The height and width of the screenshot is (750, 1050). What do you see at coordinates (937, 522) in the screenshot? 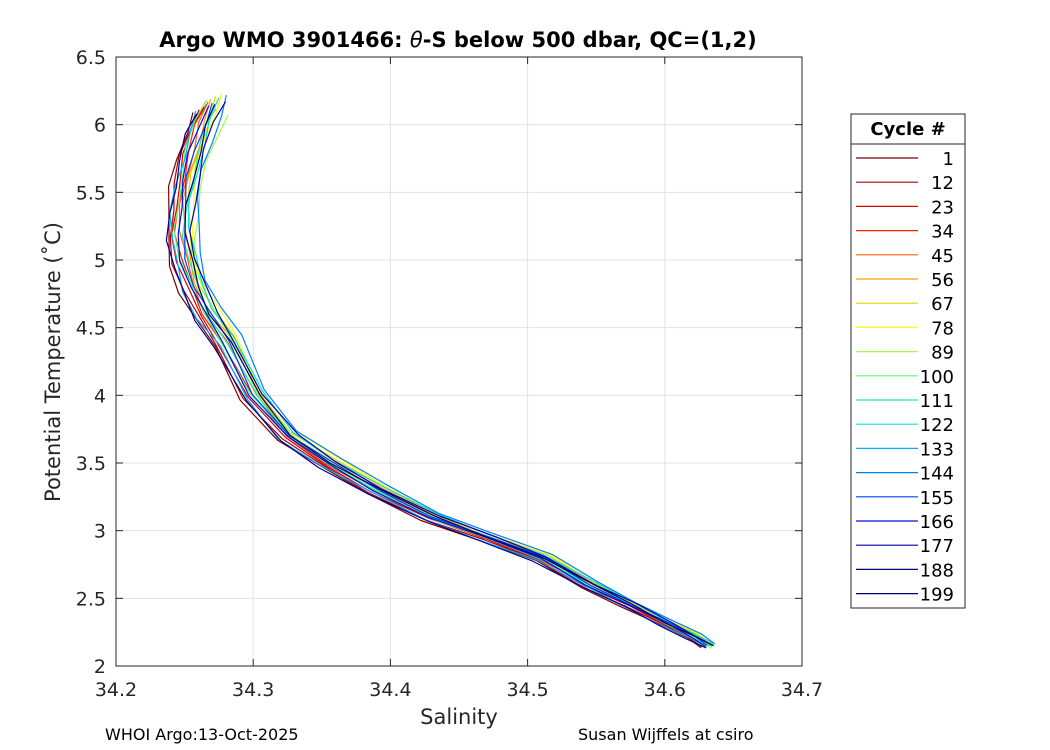
I see `legend-entry-label: 166` at bounding box center [937, 522].